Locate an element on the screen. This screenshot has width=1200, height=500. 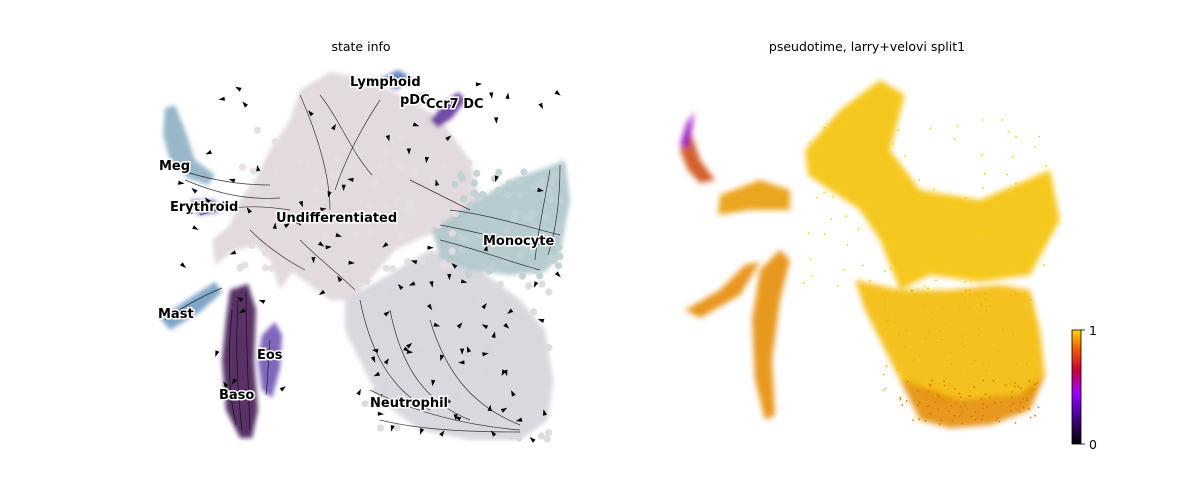
label-undifferentiated: Undifferentiated is located at coordinates (336, 218).